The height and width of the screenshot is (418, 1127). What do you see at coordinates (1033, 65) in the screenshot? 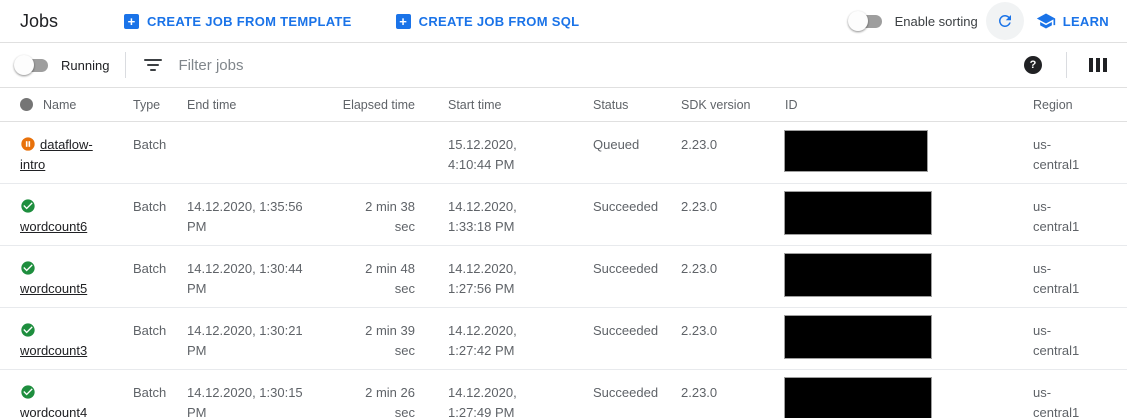
I see `help-icon: ?` at bounding box center [1033, 65].